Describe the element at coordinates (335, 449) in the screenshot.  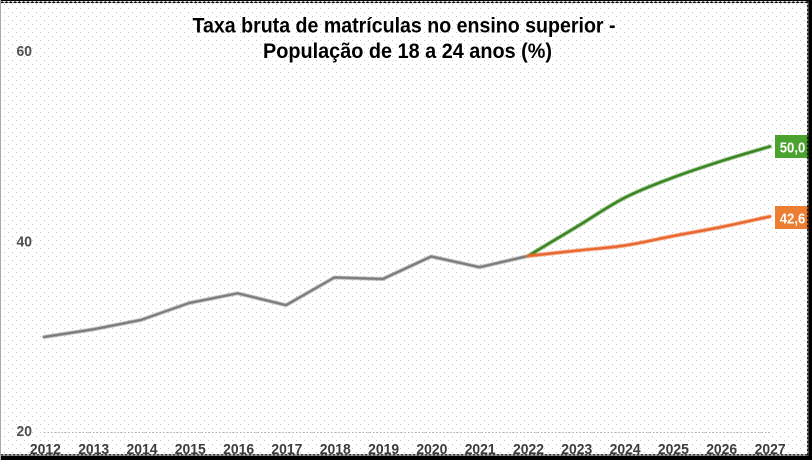
I see `svg-text: 2018` at that location.